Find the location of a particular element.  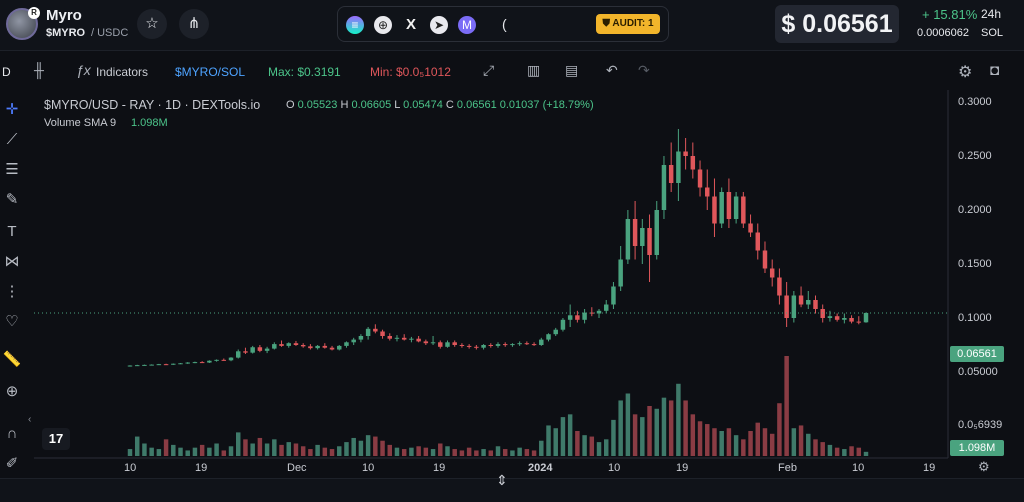

candles-style-icon: ╫ is located at coordinates (39, 70).